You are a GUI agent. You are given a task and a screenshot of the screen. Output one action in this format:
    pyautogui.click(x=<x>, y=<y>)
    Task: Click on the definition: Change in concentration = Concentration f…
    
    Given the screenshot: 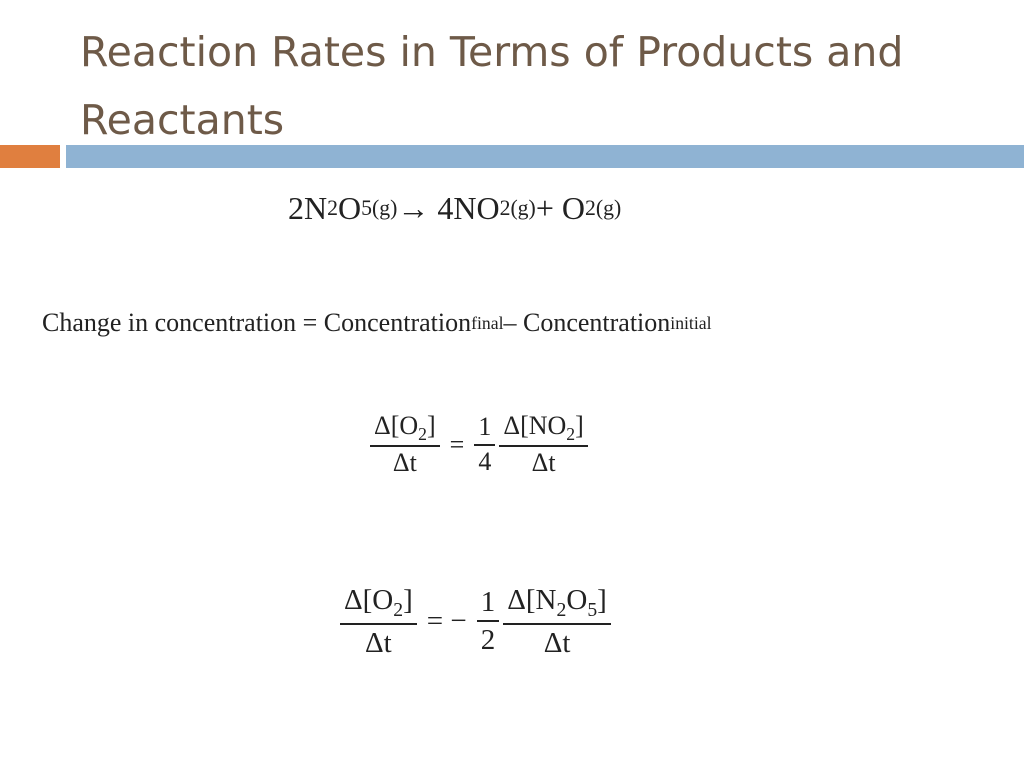 What is the action you would take?
    pyautogui.click(x=377, y=323)
    